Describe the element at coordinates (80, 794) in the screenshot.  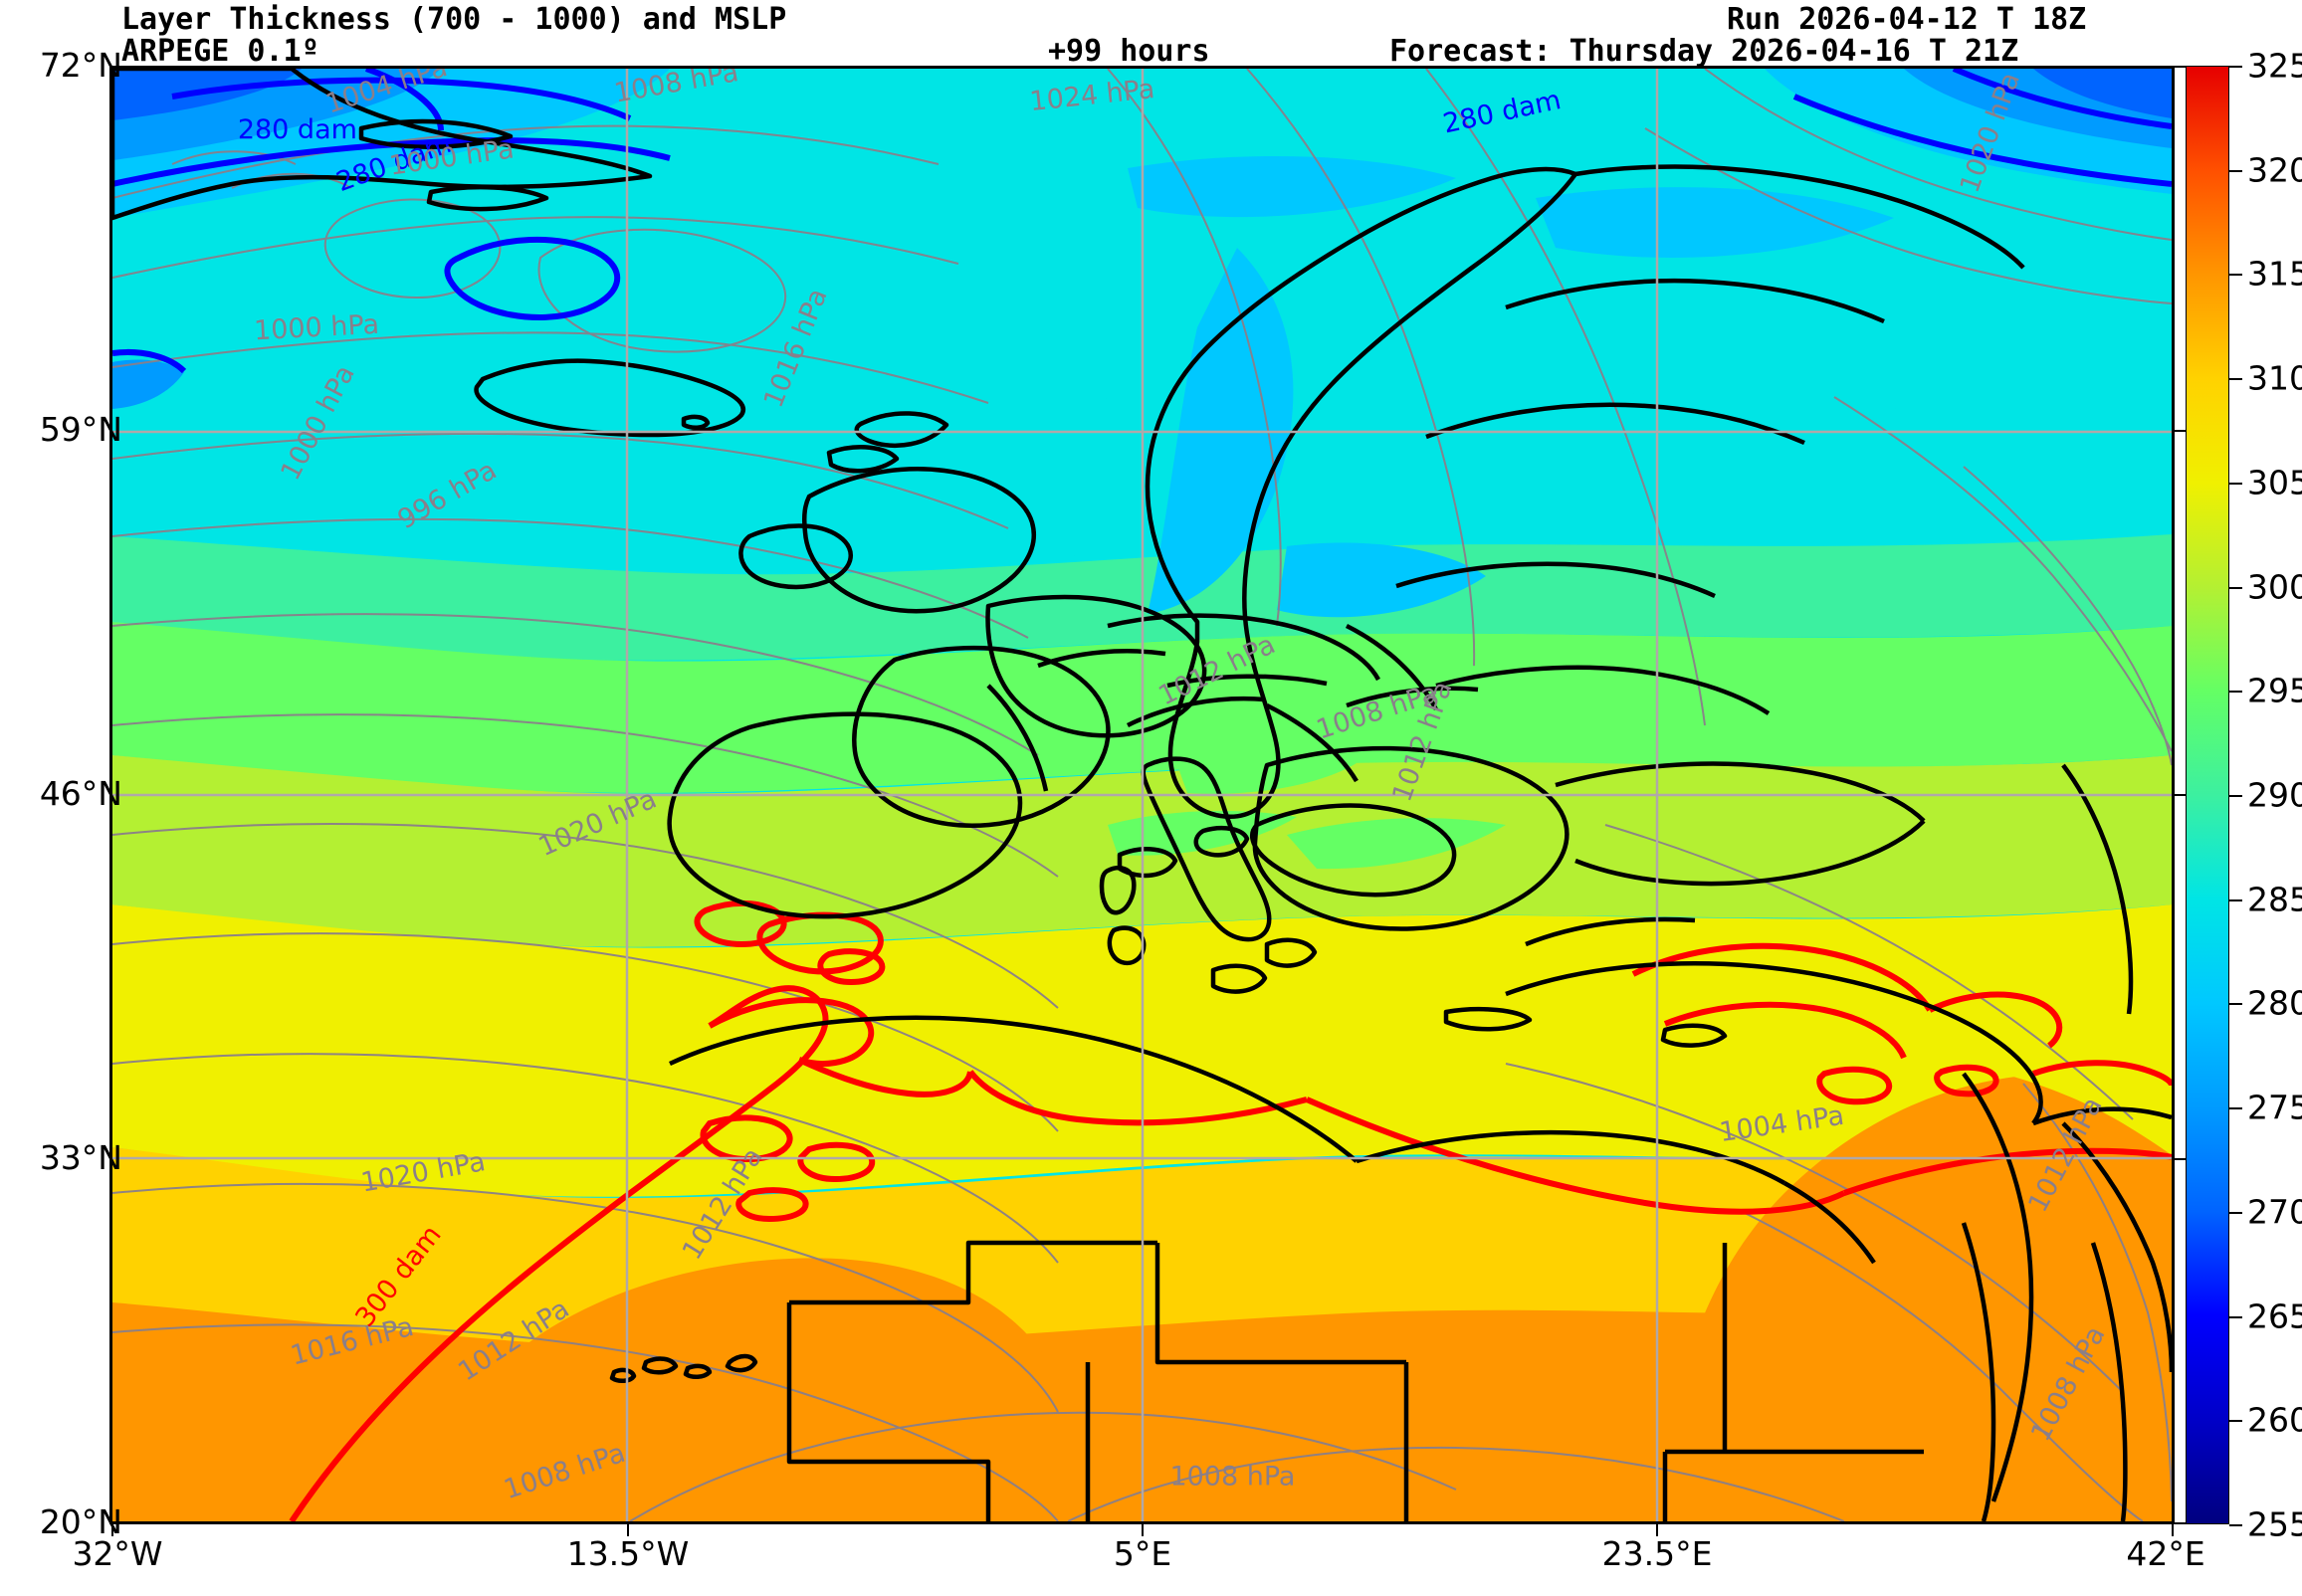
I see `y-label-46: 46°N` at that location.